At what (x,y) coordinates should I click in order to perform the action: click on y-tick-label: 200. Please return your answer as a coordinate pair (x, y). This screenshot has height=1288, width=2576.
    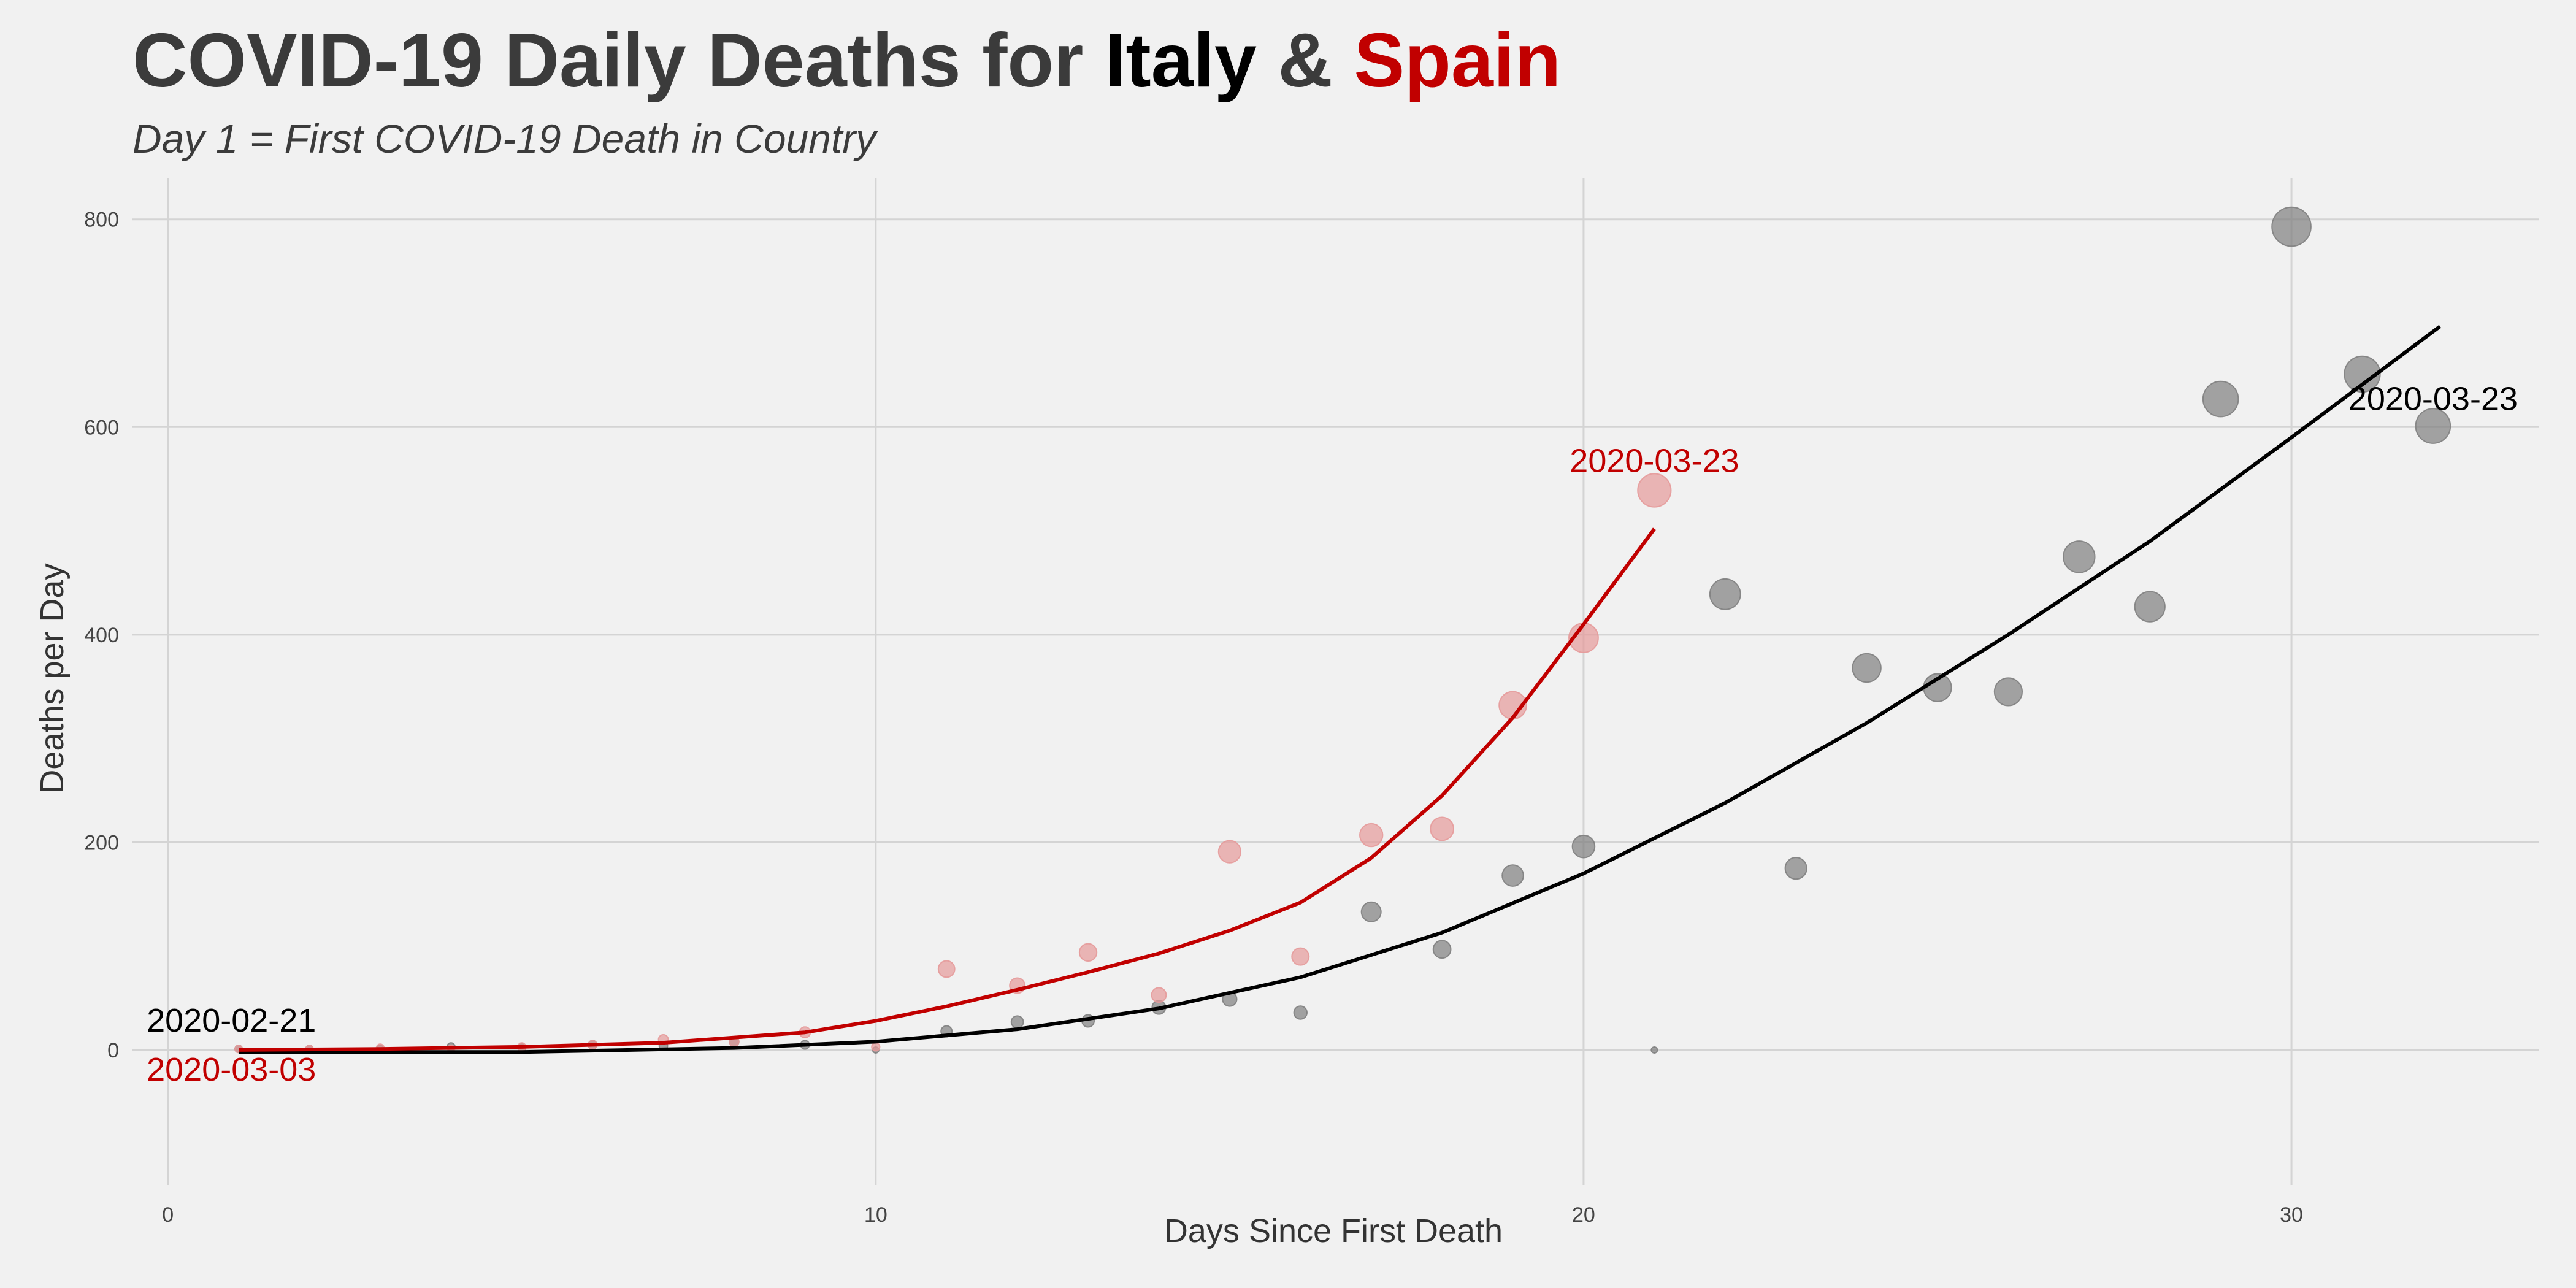
    Looking at the image, I should click on (101, 842).